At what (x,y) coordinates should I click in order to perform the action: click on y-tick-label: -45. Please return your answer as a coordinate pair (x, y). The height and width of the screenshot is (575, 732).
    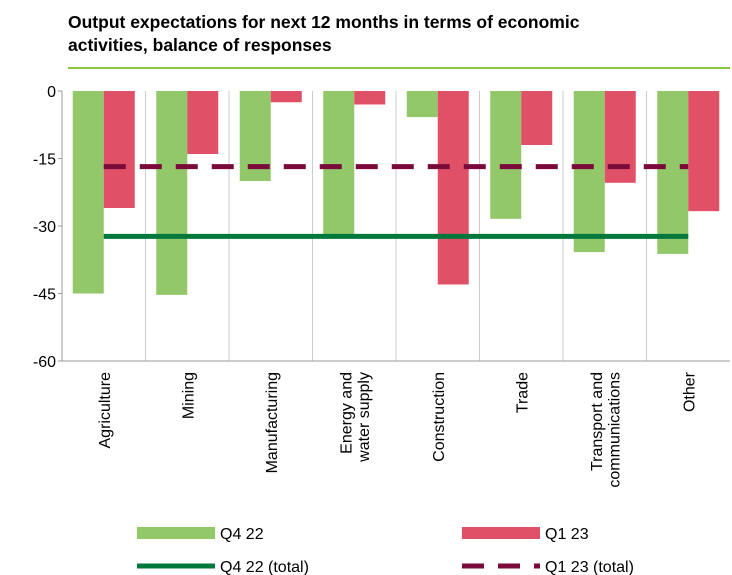
    Looking at the image, I should click on (44, 295).